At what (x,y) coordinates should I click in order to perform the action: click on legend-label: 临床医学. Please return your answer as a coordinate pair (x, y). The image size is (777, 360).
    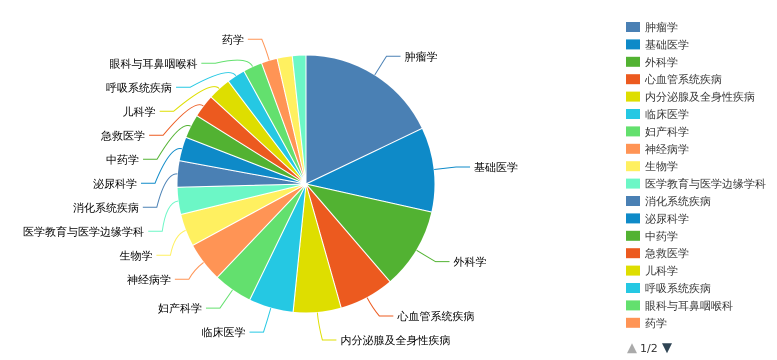
    Looking at the image, I should click on (667, 114).